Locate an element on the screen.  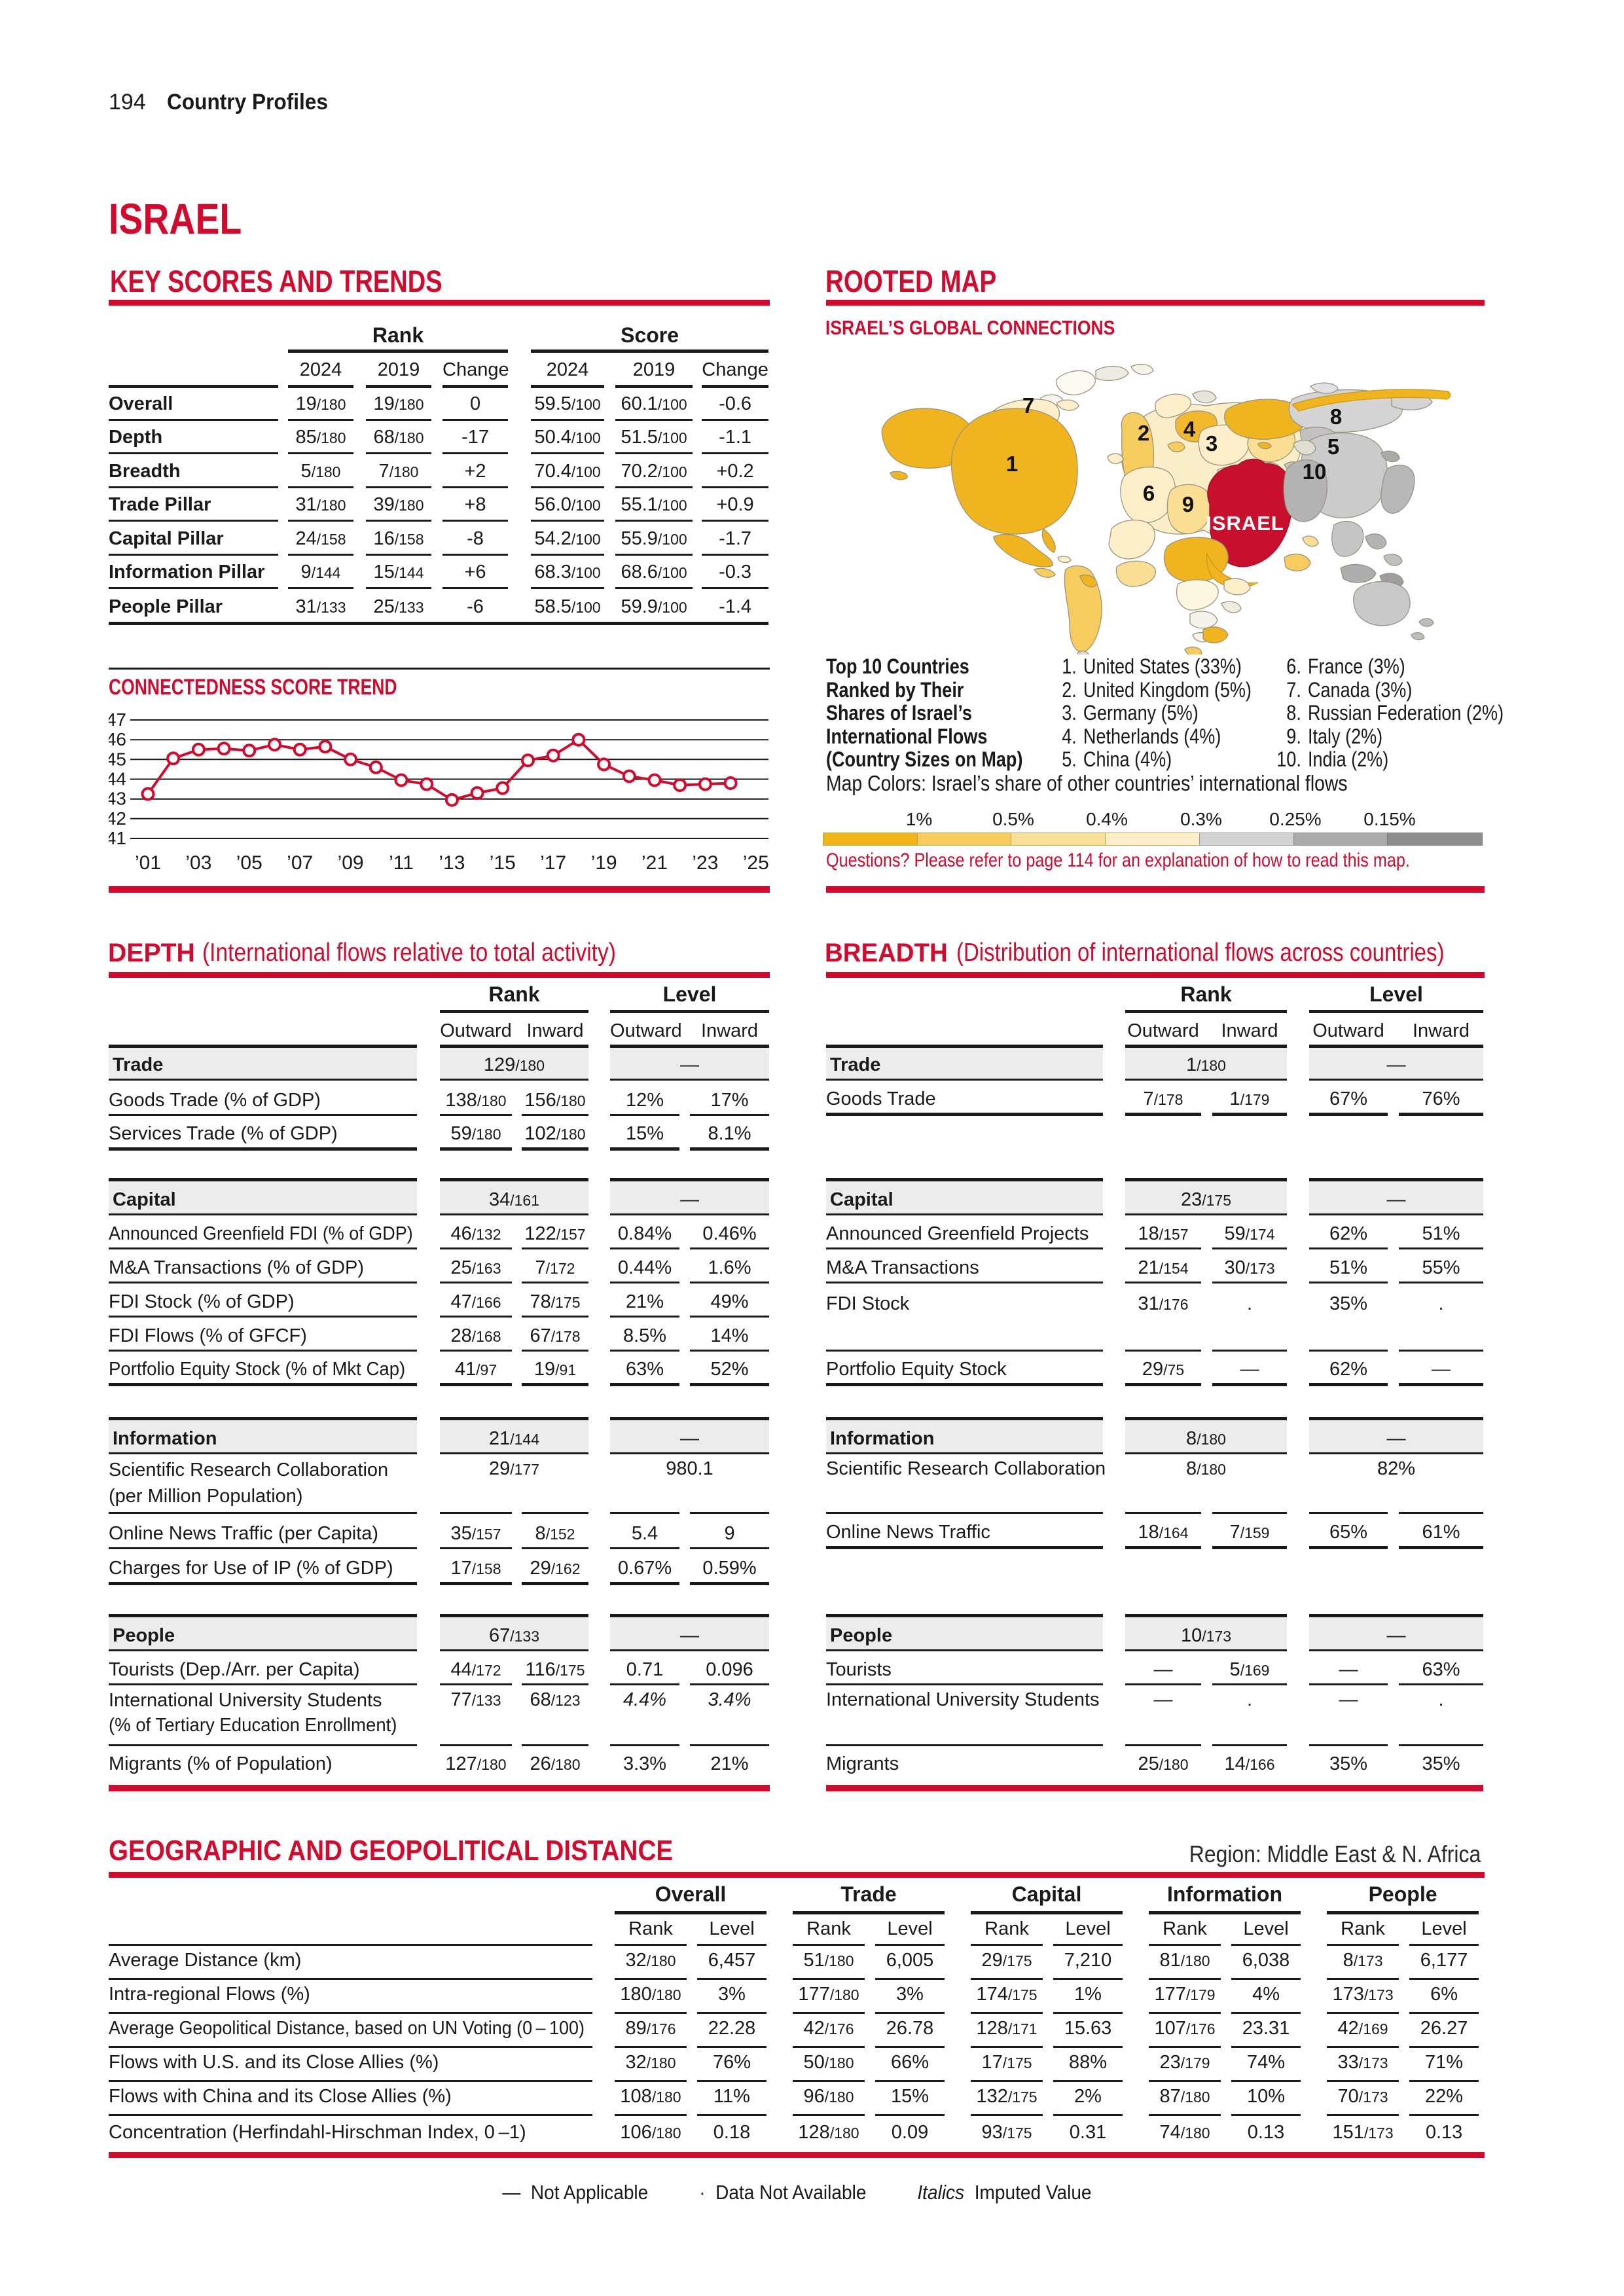
svg-text: 42 is located at coordinates (117, 819).